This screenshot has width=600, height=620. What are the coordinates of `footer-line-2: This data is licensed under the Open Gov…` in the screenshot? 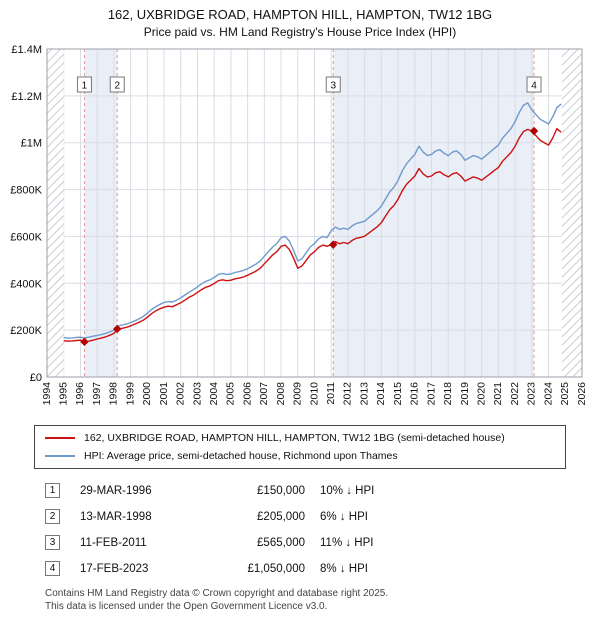 It's located at (186, 606).